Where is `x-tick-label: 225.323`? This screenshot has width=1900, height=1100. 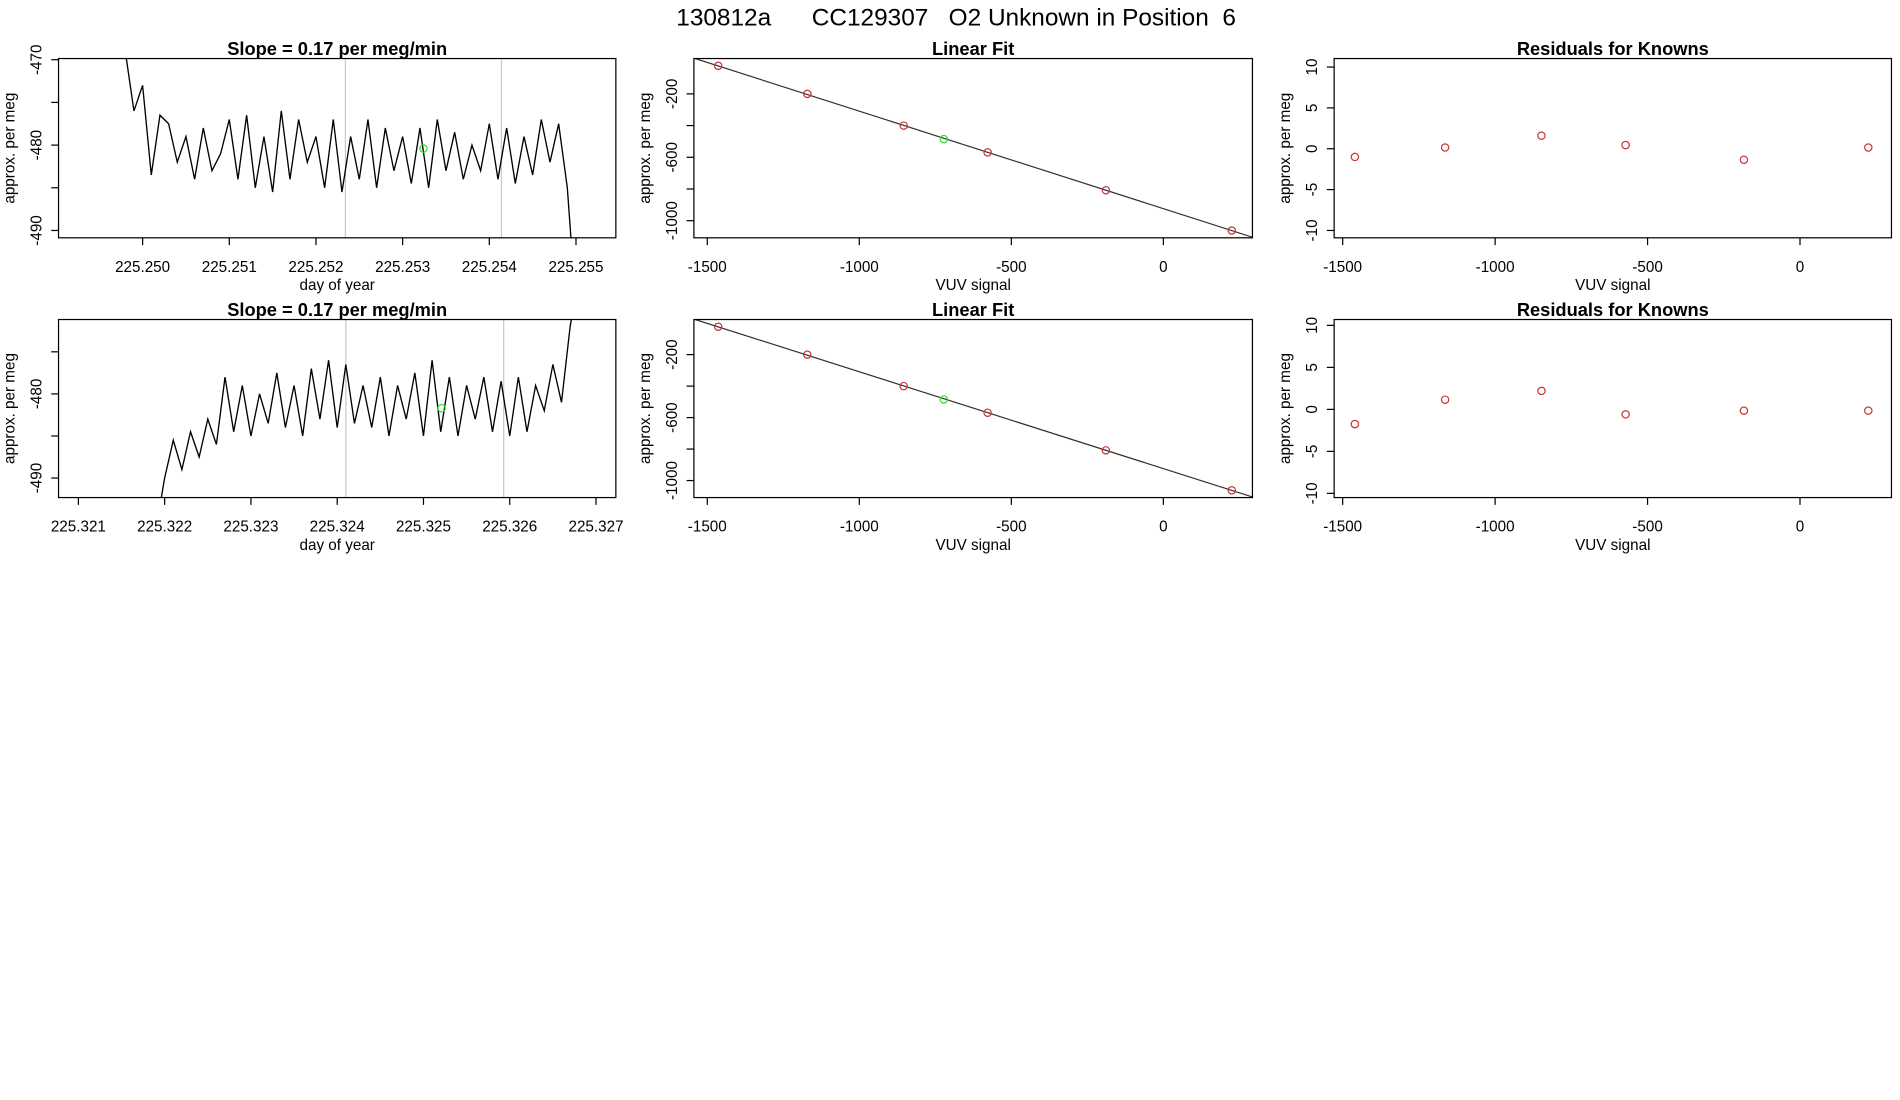
x-tick-label: 225.323 is located at coordinates (250, 527).